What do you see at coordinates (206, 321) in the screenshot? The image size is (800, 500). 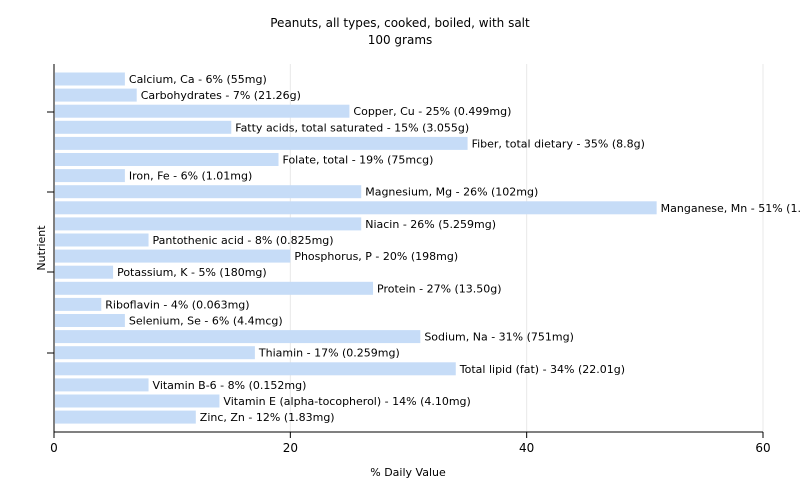 I see `bar-label: Selenium, Se - 6% (4.4mcg)` at bounding box center [206, 321].